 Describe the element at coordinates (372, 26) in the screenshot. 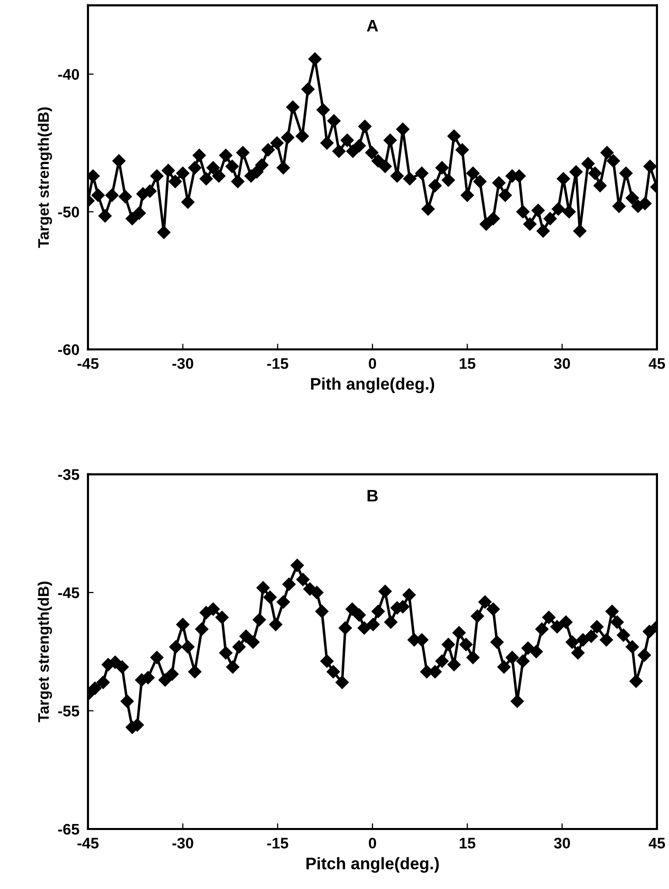

I see `text: A` at that location.